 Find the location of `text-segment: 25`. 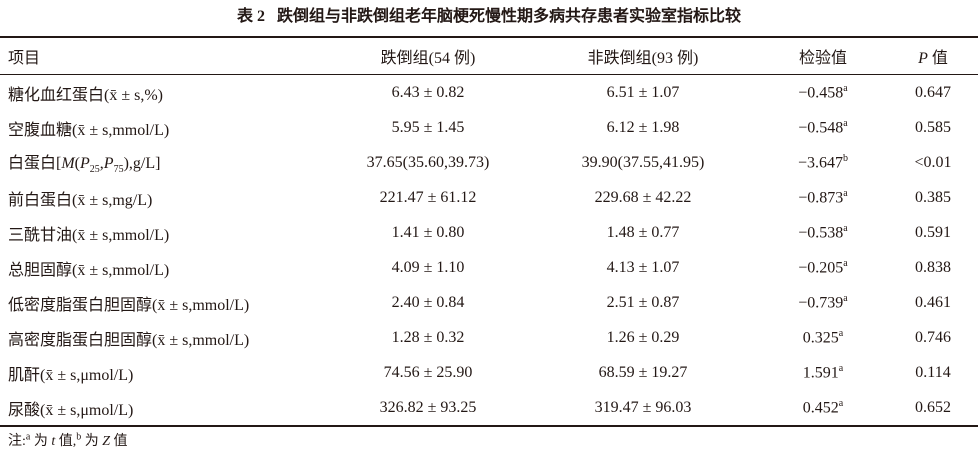

text-segment: 25 is located at coordinates (94, 170).